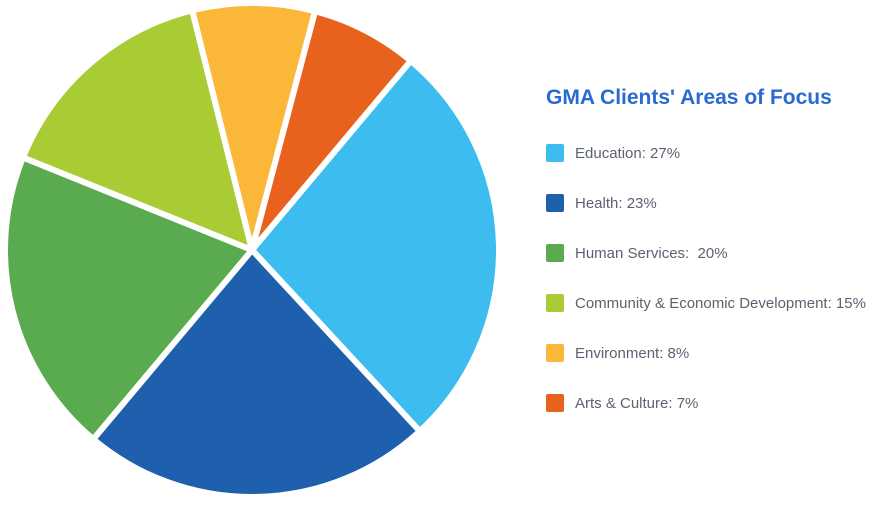 This screenshot has height=529, width=894. What do you see at coordinates (137, 130) in the screenshot?
I see `pie-slice-community-economic-development` at bounding box center [137, 130].